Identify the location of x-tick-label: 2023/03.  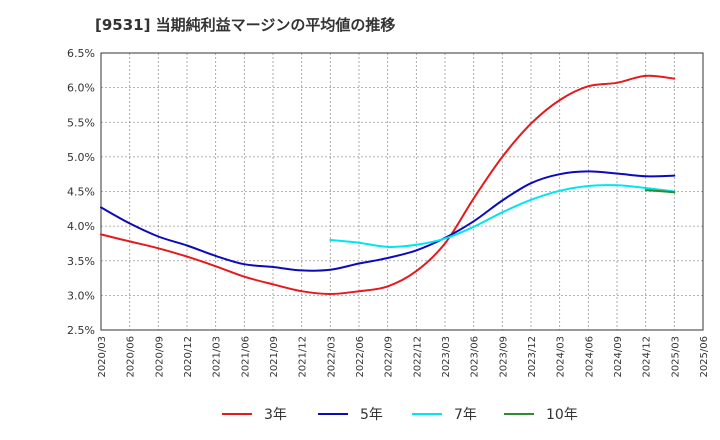
(446, 357).